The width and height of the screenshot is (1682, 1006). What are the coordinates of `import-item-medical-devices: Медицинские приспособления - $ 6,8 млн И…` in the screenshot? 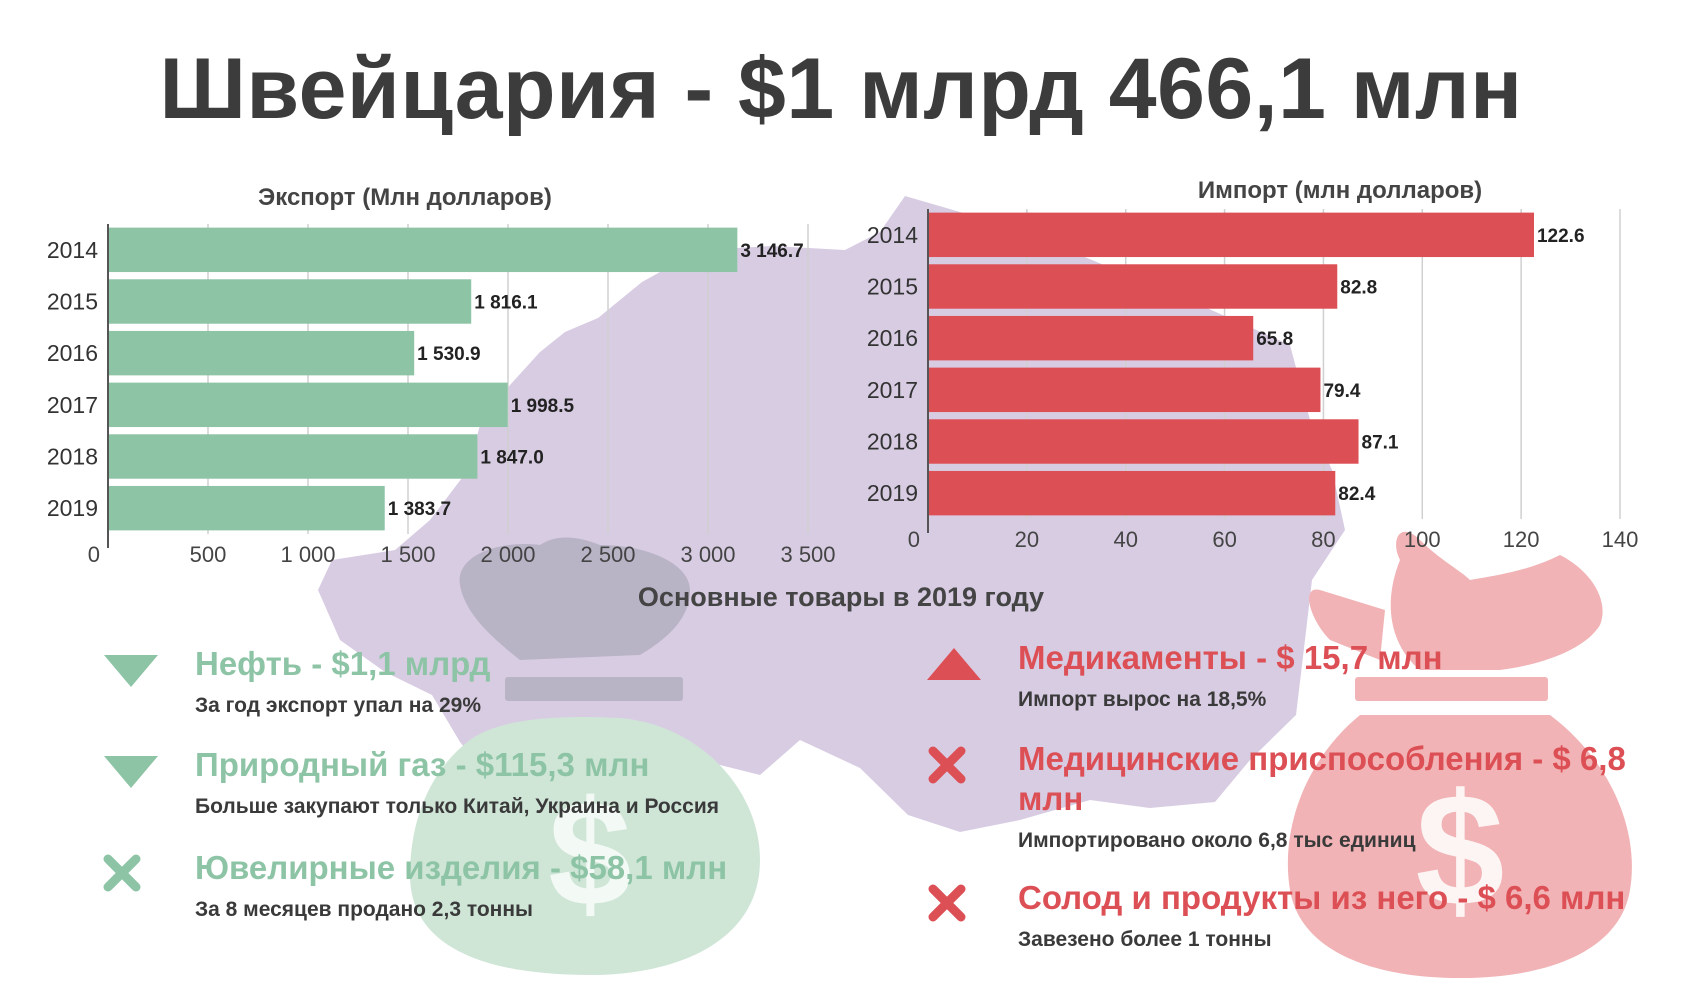 It's located at (1328, 796).